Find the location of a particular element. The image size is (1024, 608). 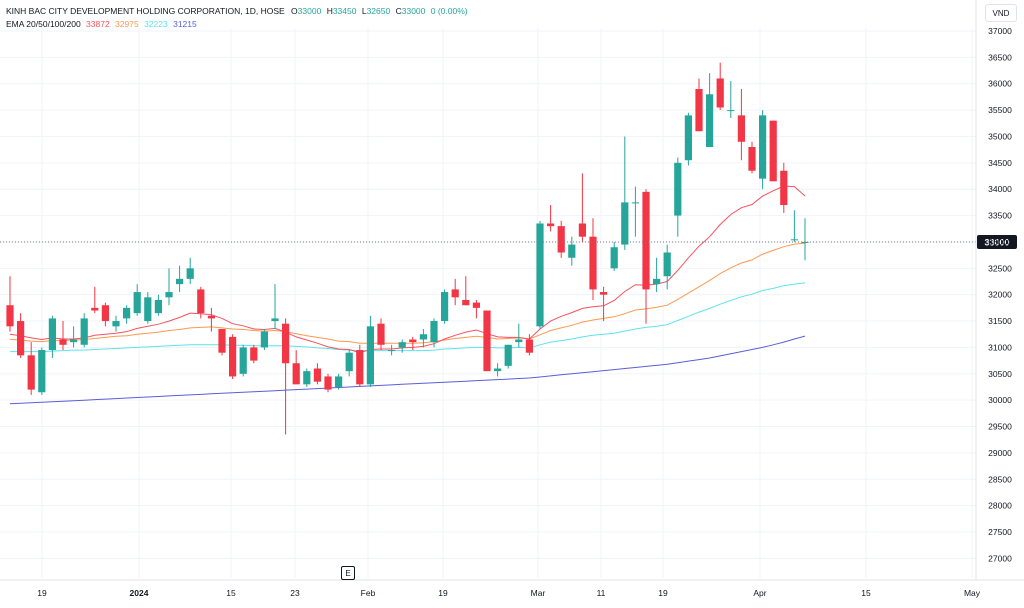

time-axis: 19 2024 15 23 Feb 19 Mar 11 19 Apr 15 May is located at coordinates (512, 588).